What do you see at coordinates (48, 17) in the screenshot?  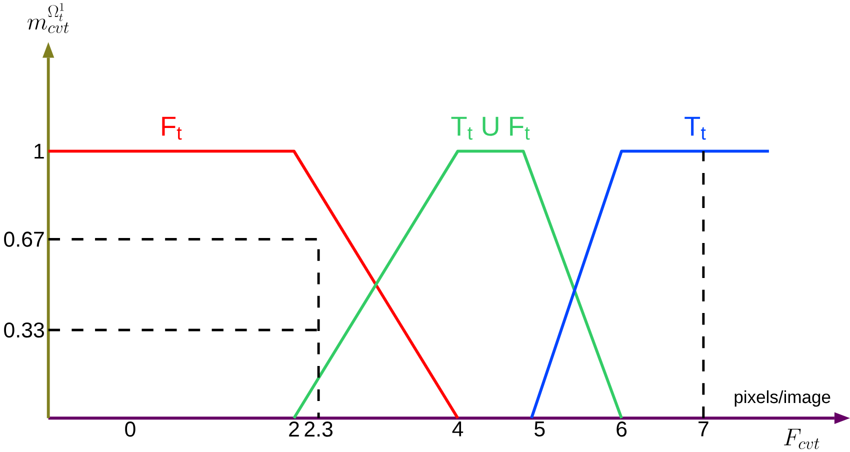 I see `y-axis-title: $m_{cvt}^{\Omega_t^1}$` at bounding box center [48, 17].